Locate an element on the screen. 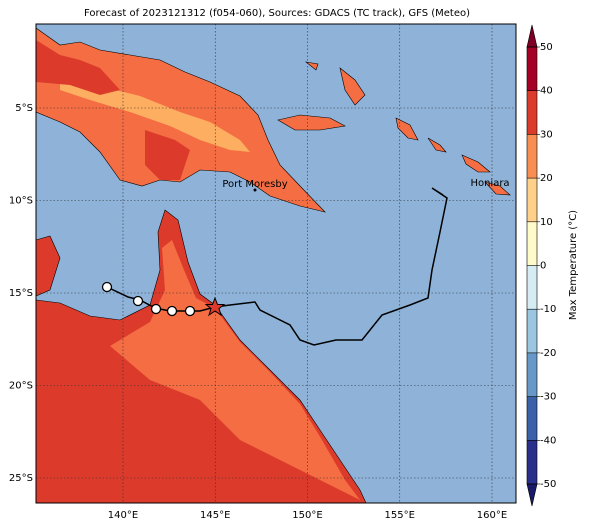 This screenshot has width=591, height=528. colorbar-tick-label: 30 is located at coordinates (546, 134).